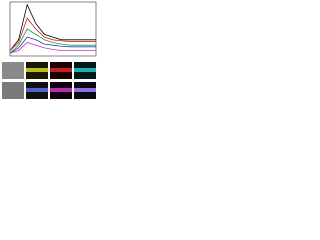 This screenshot has height=240, width=320. I want to click on plot-frame, so click(53, 29).